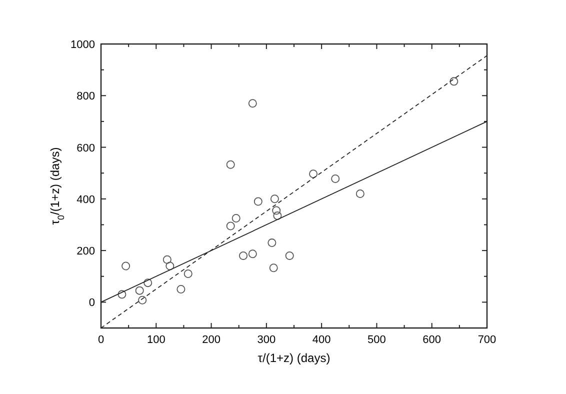 The width and height of the screenshot is (566, 394). What do you see at coordinates (85, 252) in the screenshot?
I see `y-tick-label: 200` at bounding box center [85, 252].